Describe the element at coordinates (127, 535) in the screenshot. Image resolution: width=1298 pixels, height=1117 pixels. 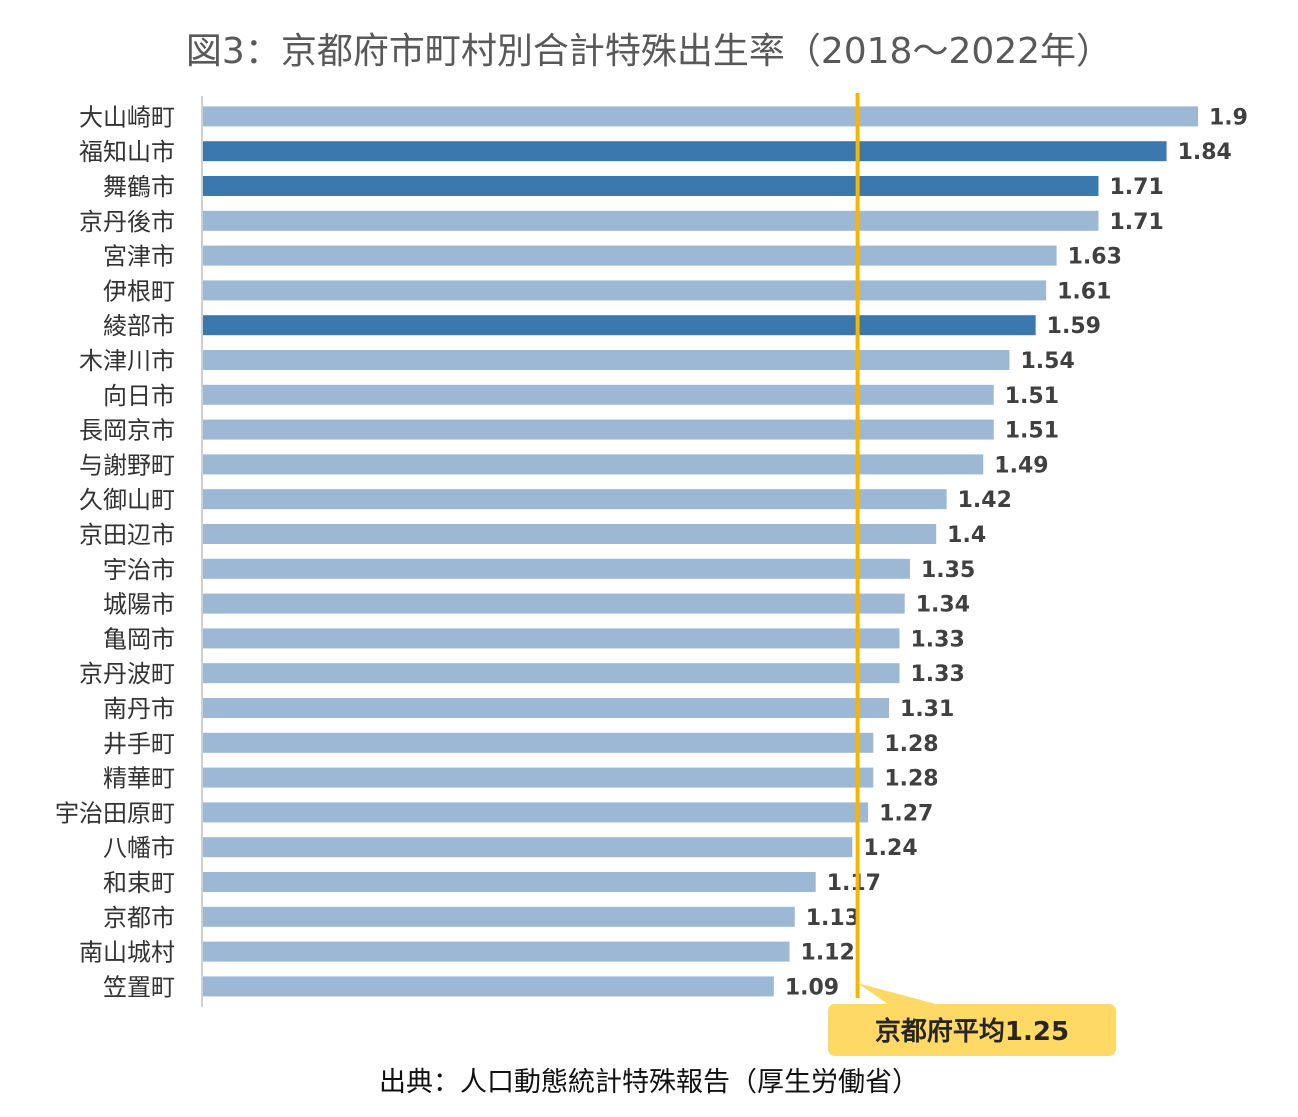
I see `category-label: 京田辺市` at that location.